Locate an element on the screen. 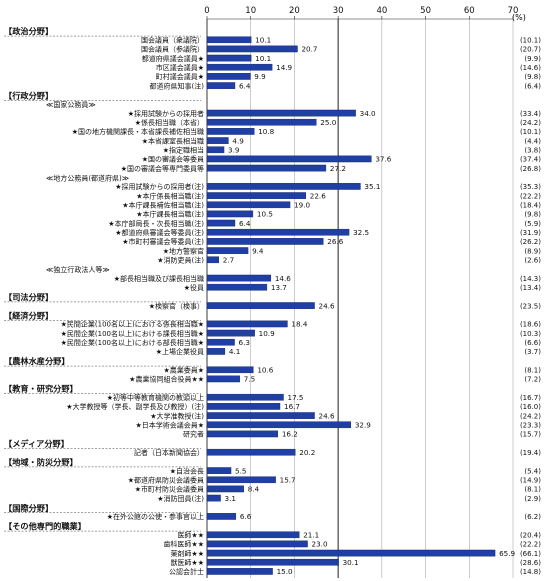 The height and width of the screenshot is (581, 545). x-tick-label: 20 is located at coordinates (294, 11).